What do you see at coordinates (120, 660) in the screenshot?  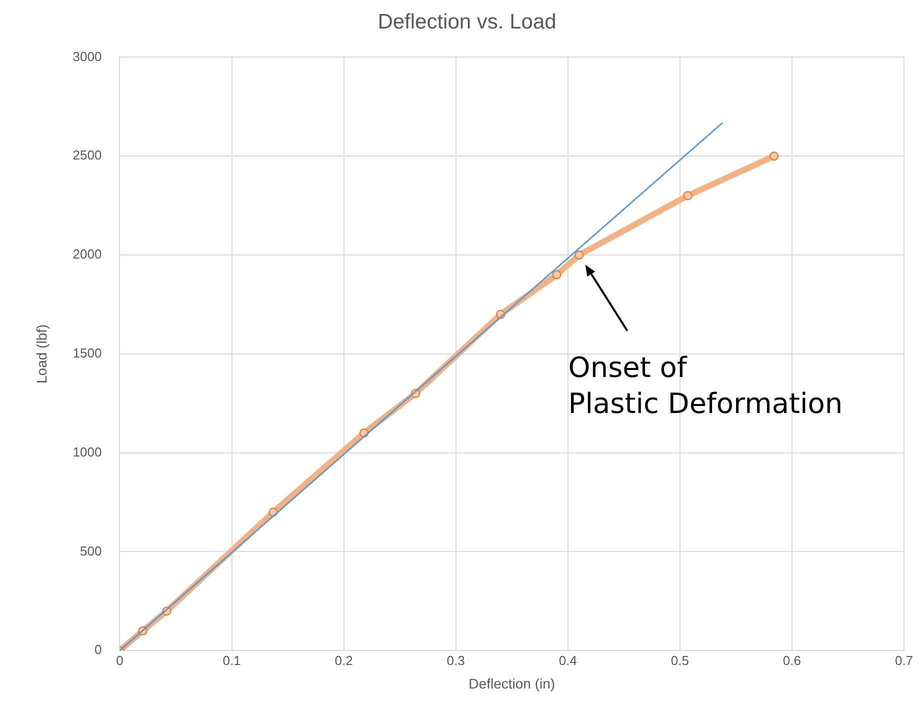 I see `x-tick-label: 0` at bounding box center [120, 660].